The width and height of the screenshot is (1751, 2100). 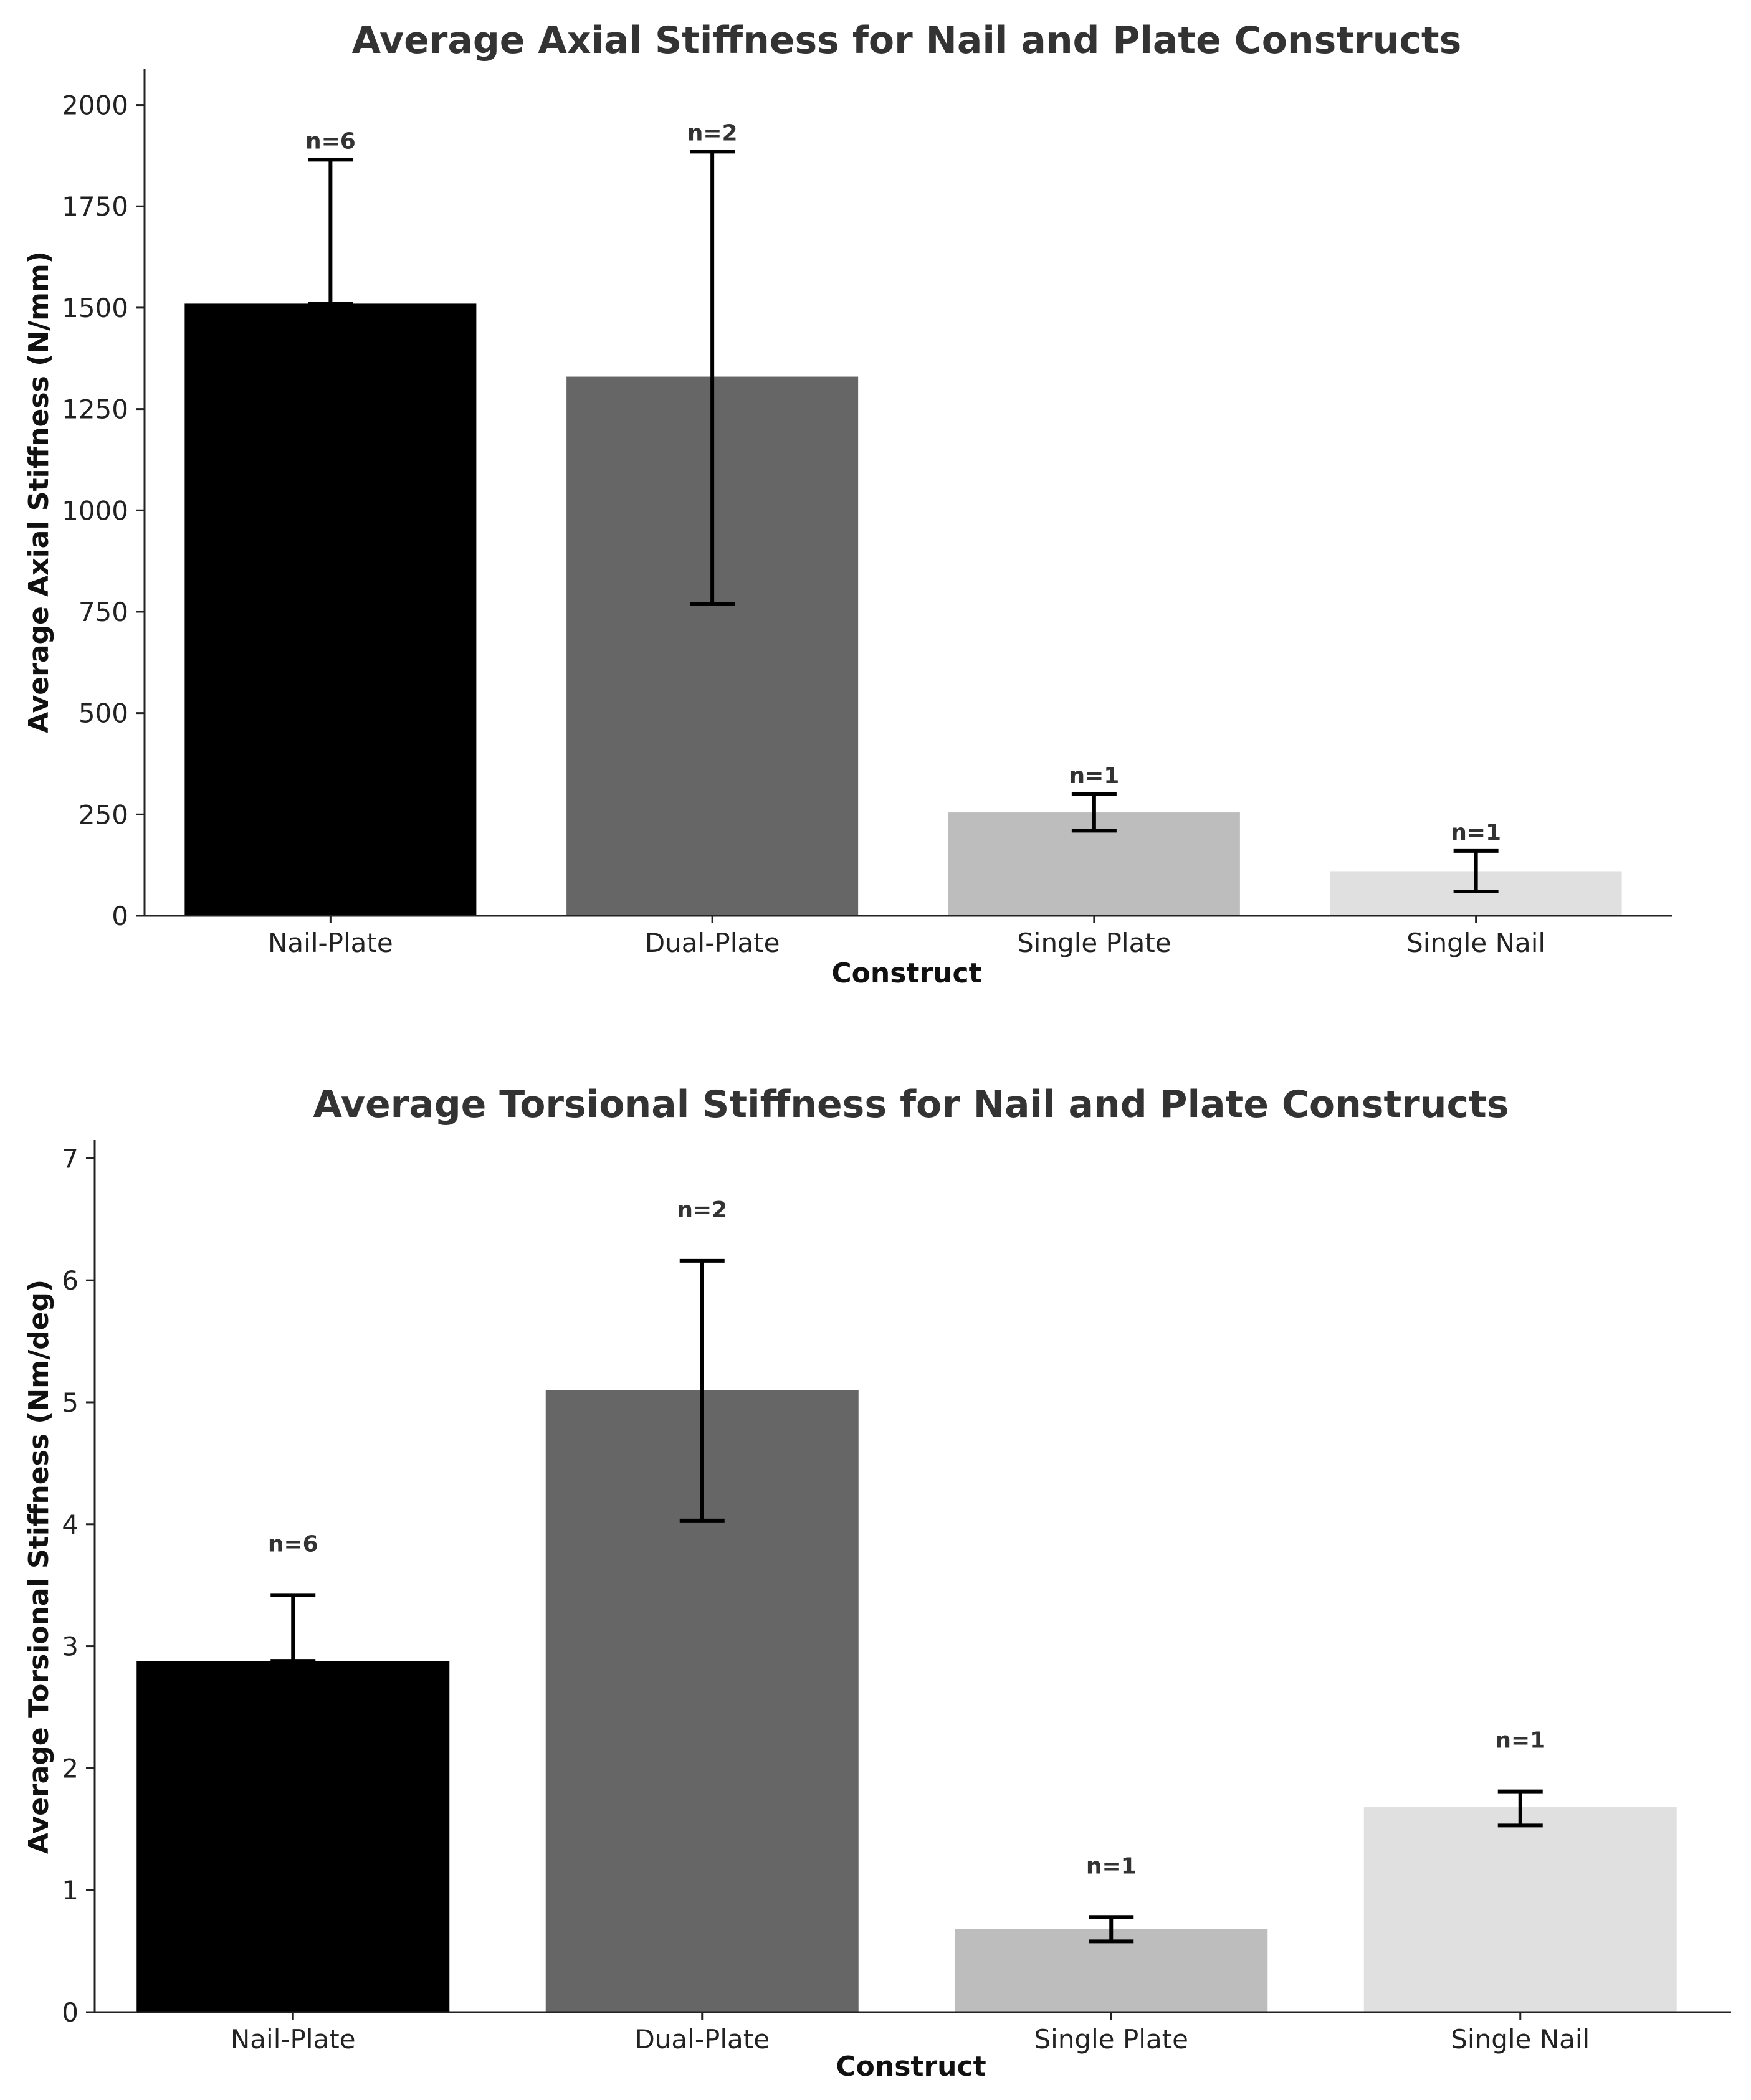 What do you see at coordinates (103, 713) in the screenshot?
I see `y-tick-label: 500` at bounding box center [103, 713].